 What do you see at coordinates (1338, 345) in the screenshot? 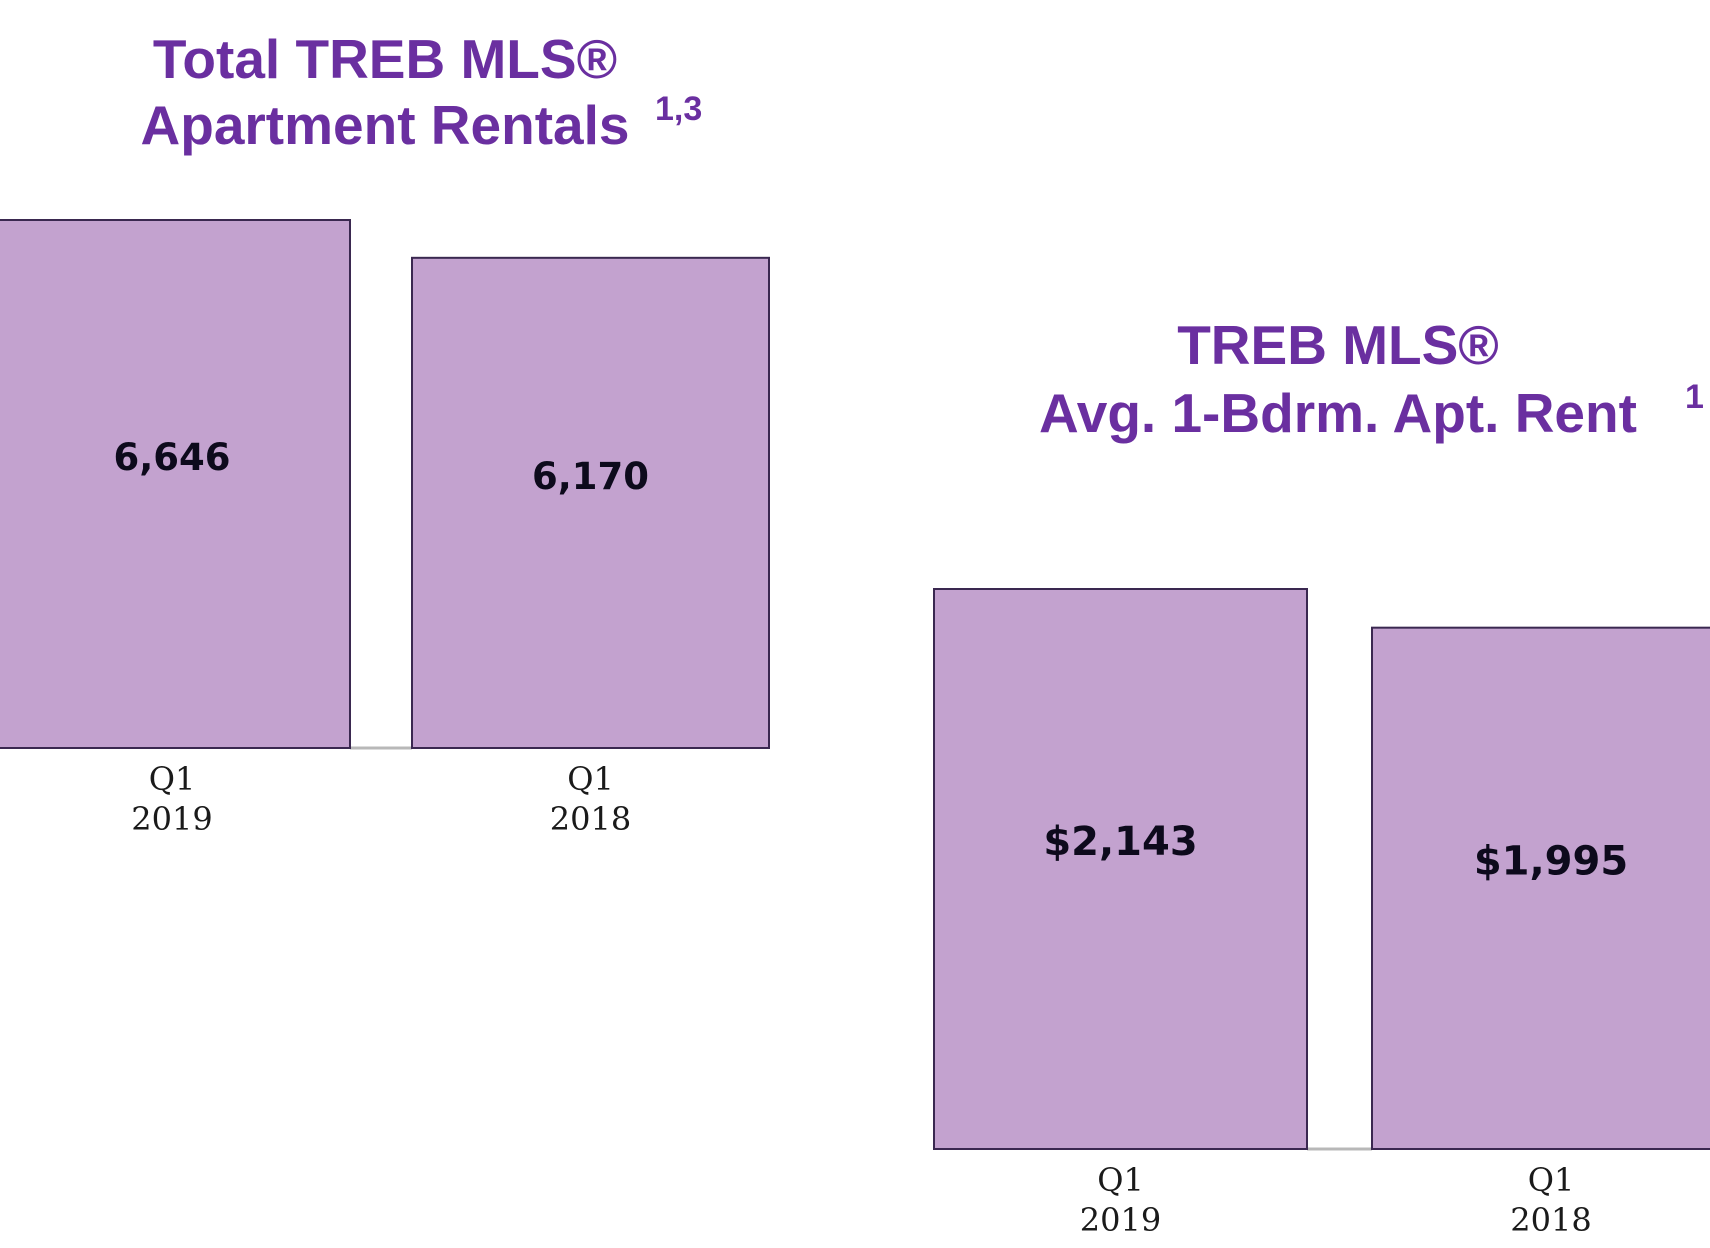
I see `chart-title-line-1: TREB MLS®` at bounding box center [1338, 345].